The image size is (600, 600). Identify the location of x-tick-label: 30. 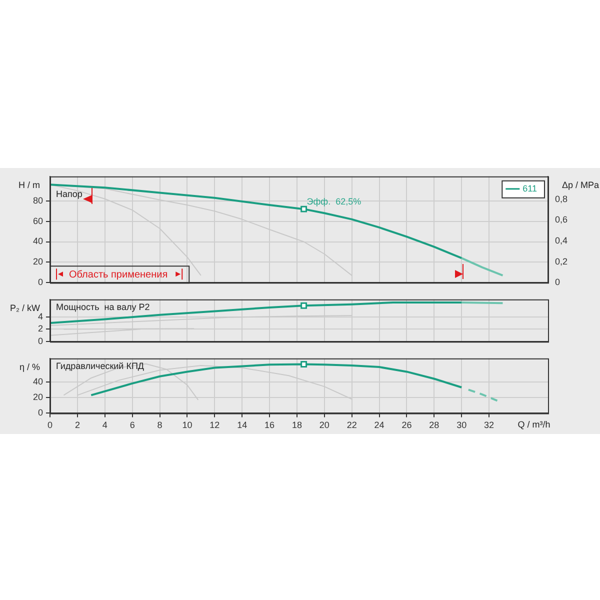
(461, 425).